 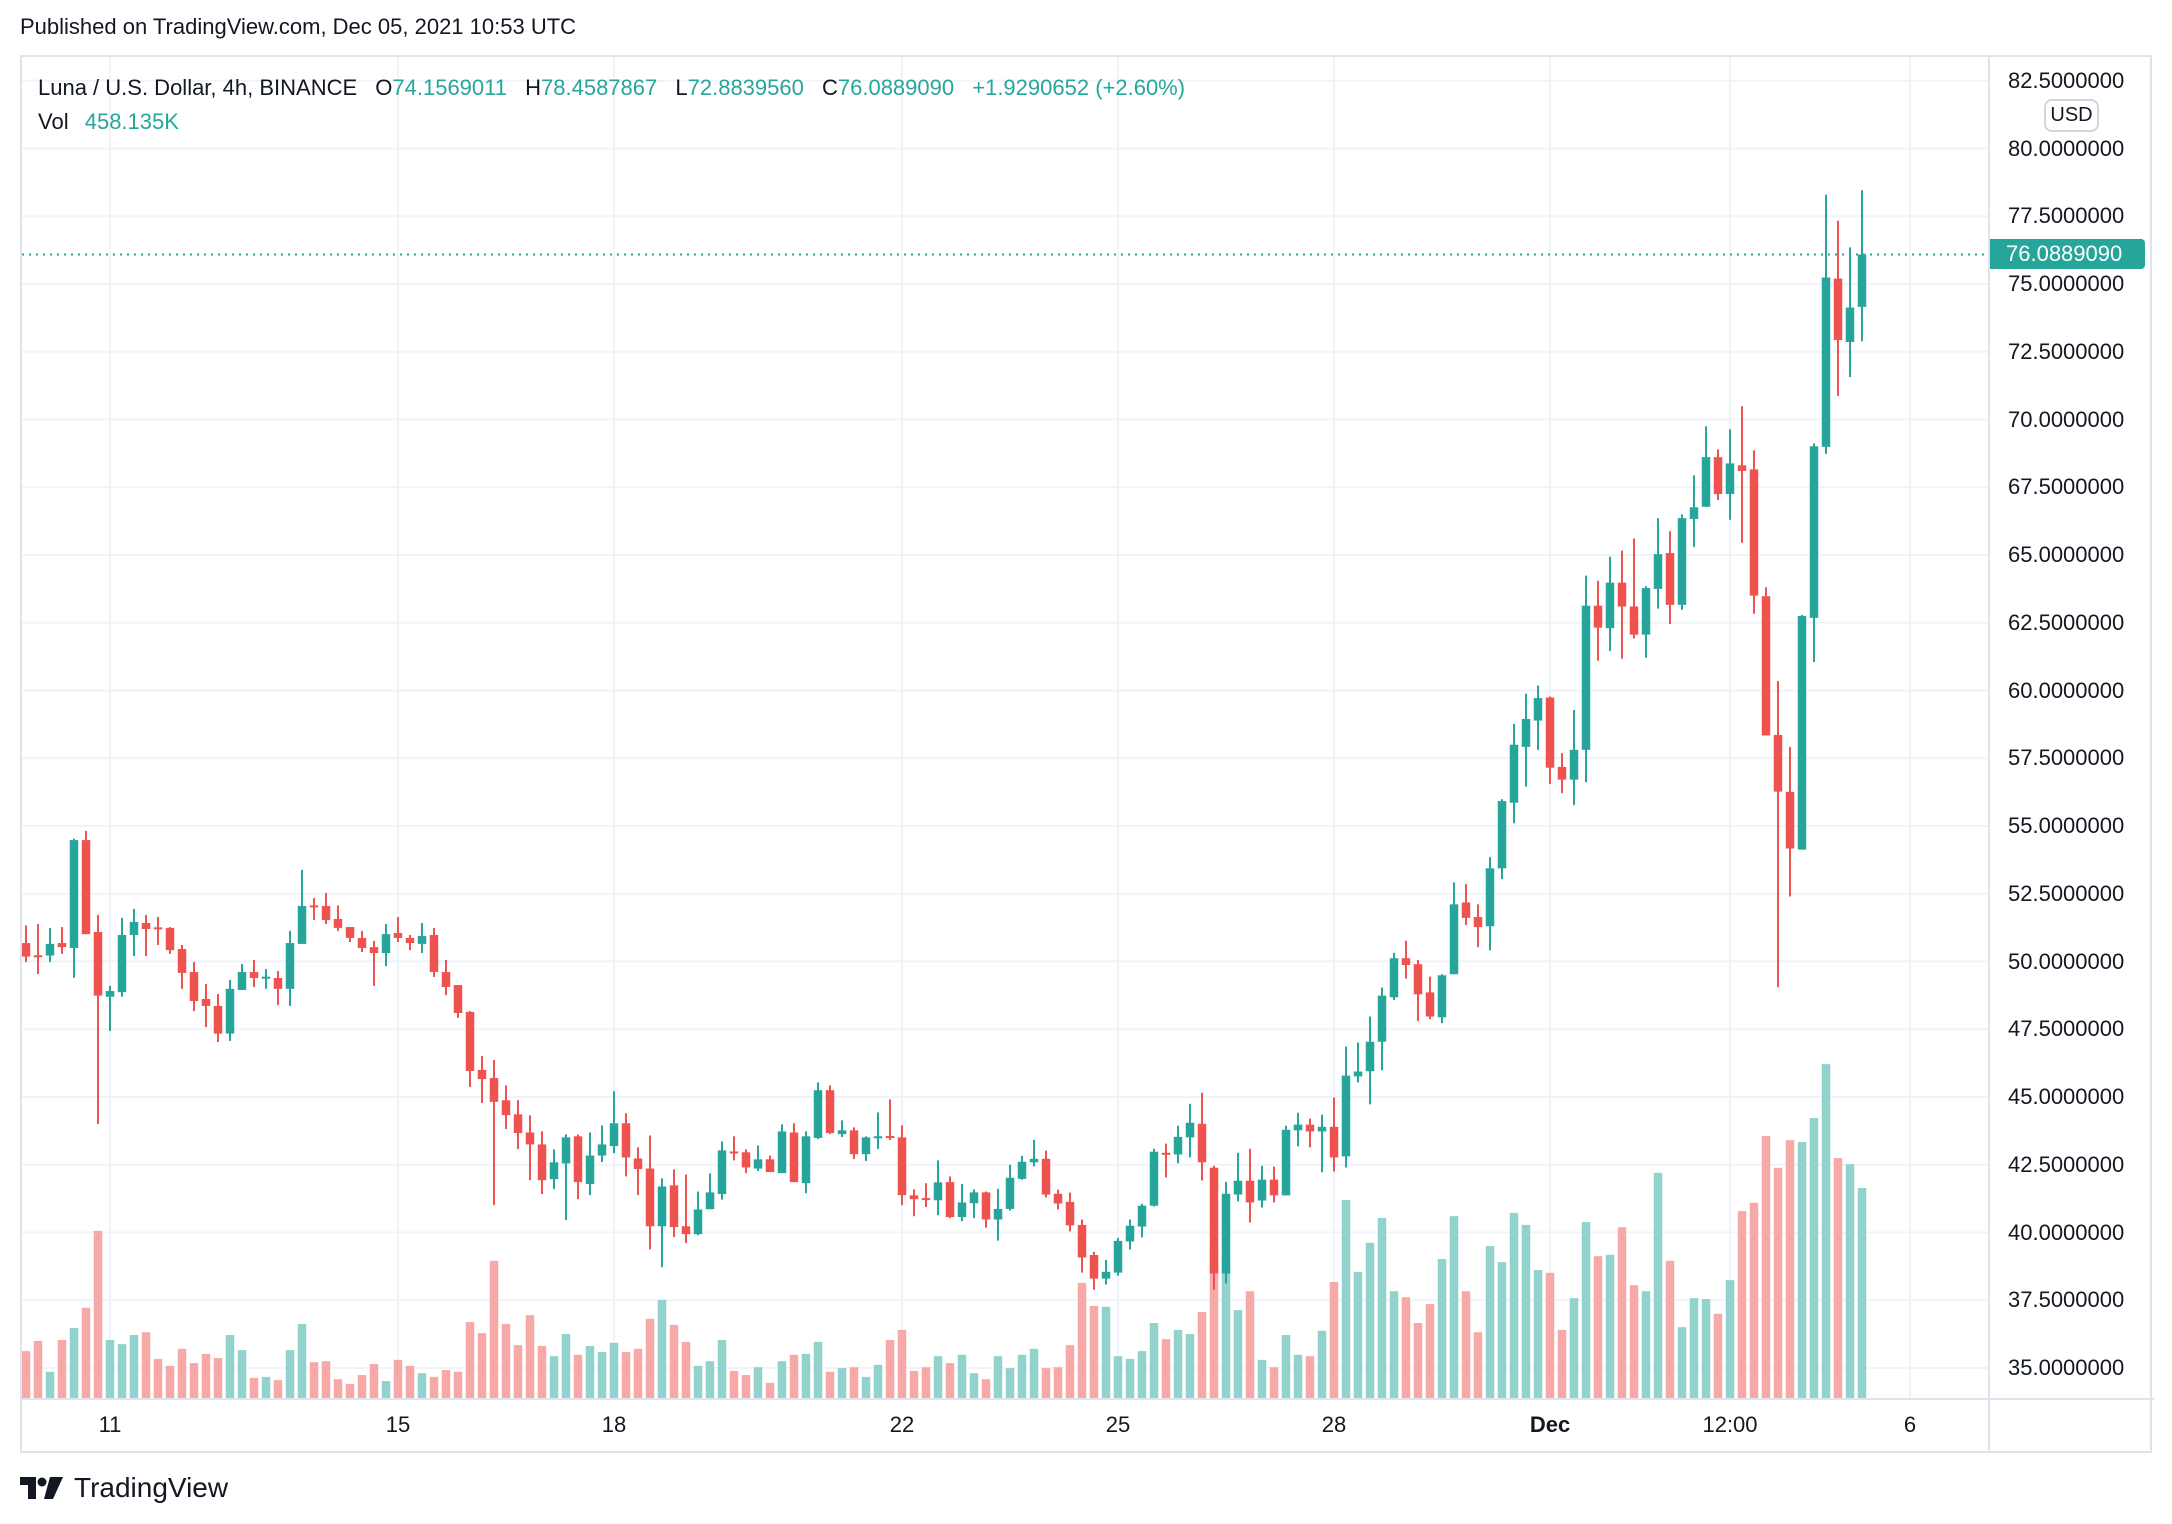 I want to click on tradingview-logo-icon, so click(x=42, y=1488).